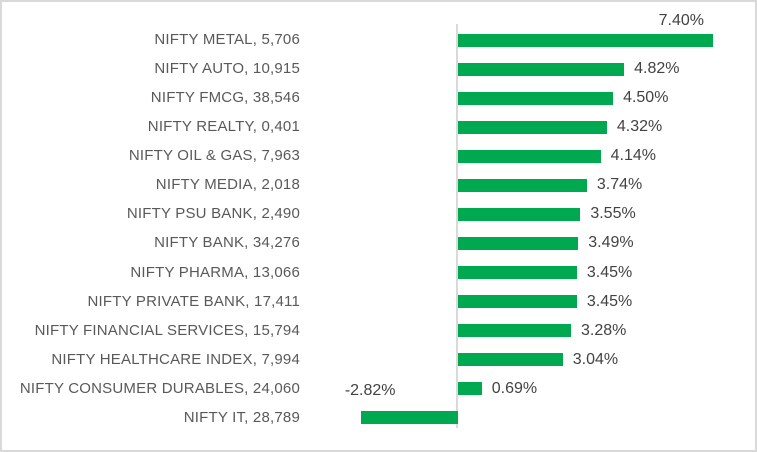 Image resolution: width=757 pixels, height=452 pixels. What do you see at coordinates (241, 417) in the screenshot?
I see `category-label: NIFTY IT, 28,789` at bounding box center [241, 417].